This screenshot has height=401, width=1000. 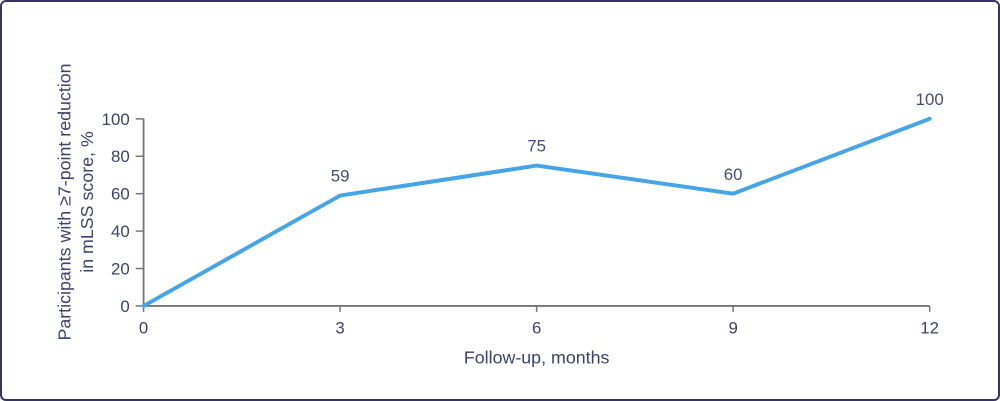 What do you see at coordinates (116, 119) in the screenshot?
I see `y-tick-label: 100` at bounding box center [116, 119].